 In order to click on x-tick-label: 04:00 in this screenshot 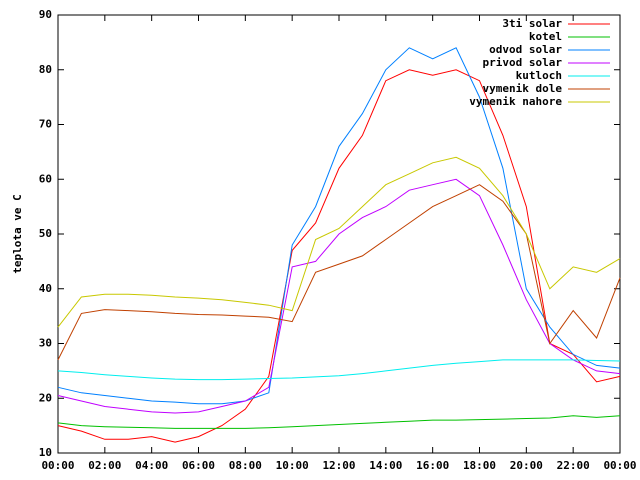, I will do `click(151, 465)`.